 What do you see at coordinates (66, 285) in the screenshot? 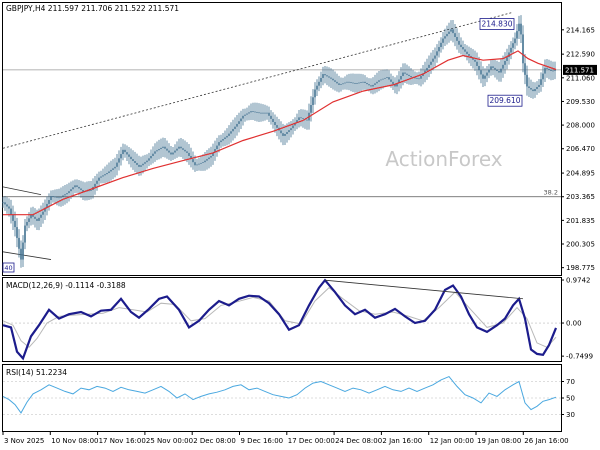
I see `macd-title: MACD(12,26,9) -0.1114 -0.3188` at bounding box center [66, 285].